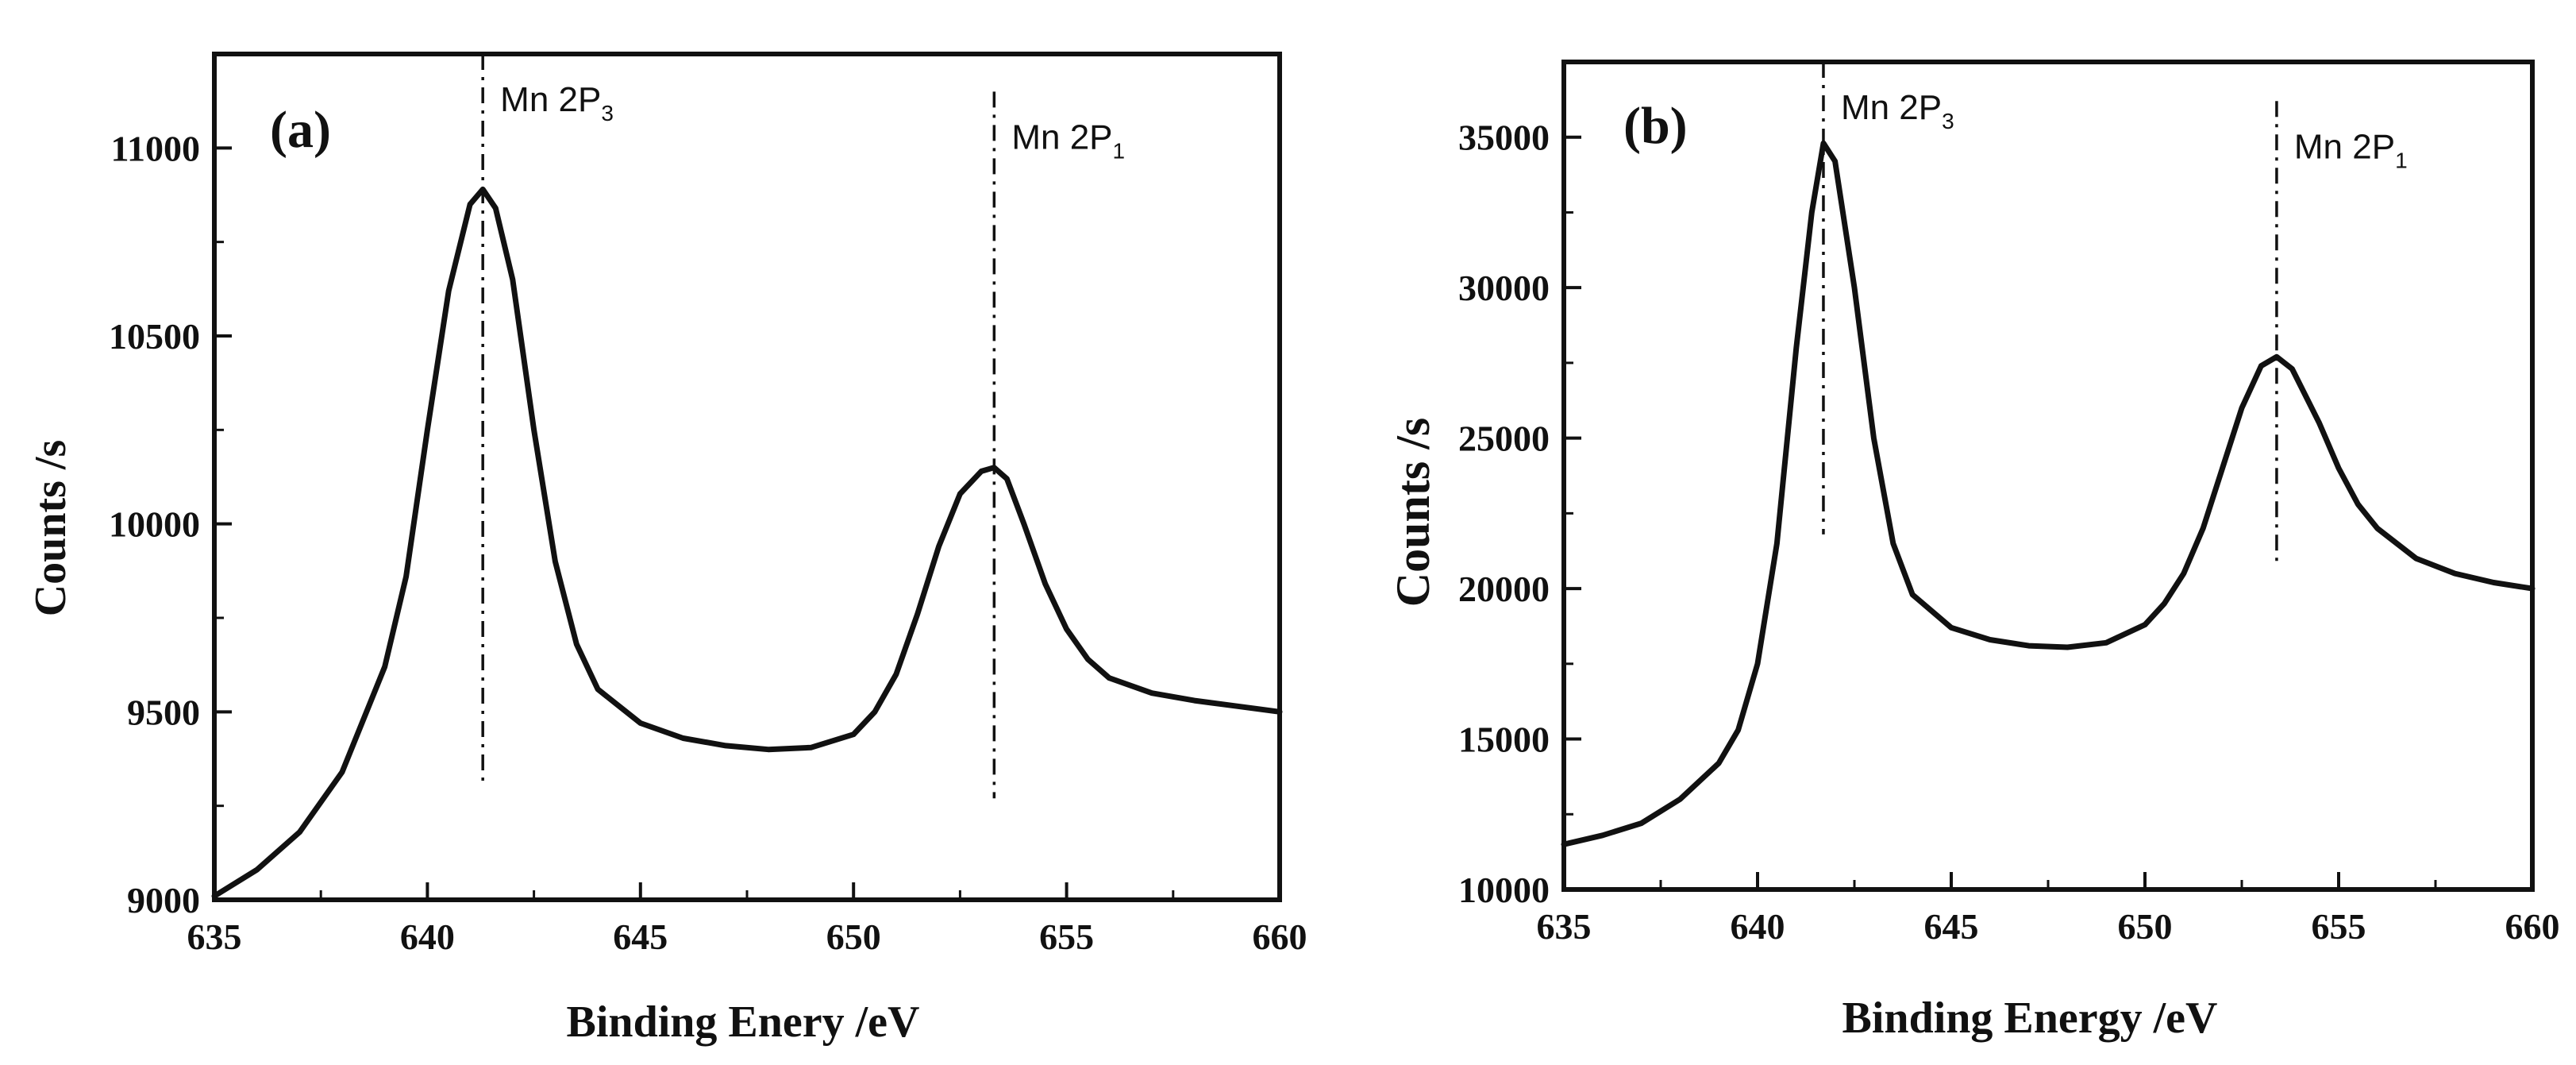  I want to click on peak-label-b-2: Mn 2P1, so click(2351, 149).